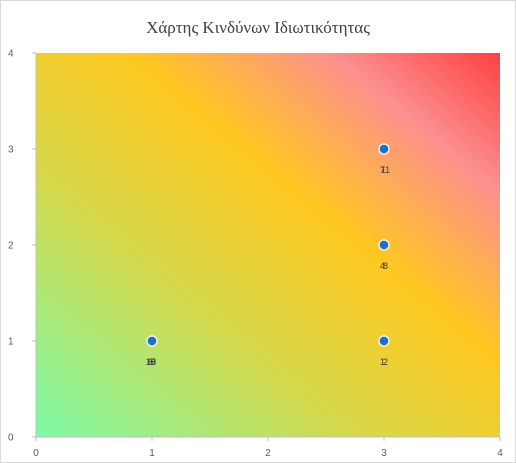  Describe the element at coordinates (385, 266) in the screenshot. I see `data-point-label: 8` at that location.